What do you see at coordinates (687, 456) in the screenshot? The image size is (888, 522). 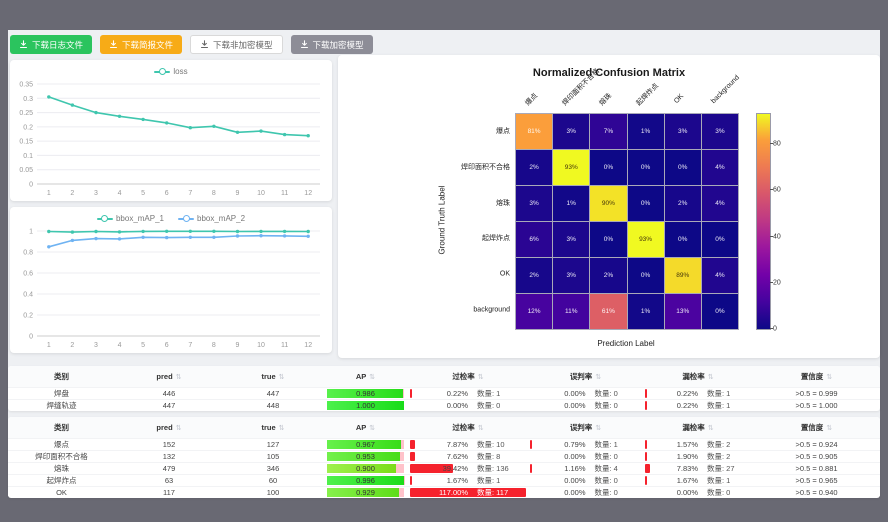 I see `rate-value: 1.90%` at bounding box center [687, 456].